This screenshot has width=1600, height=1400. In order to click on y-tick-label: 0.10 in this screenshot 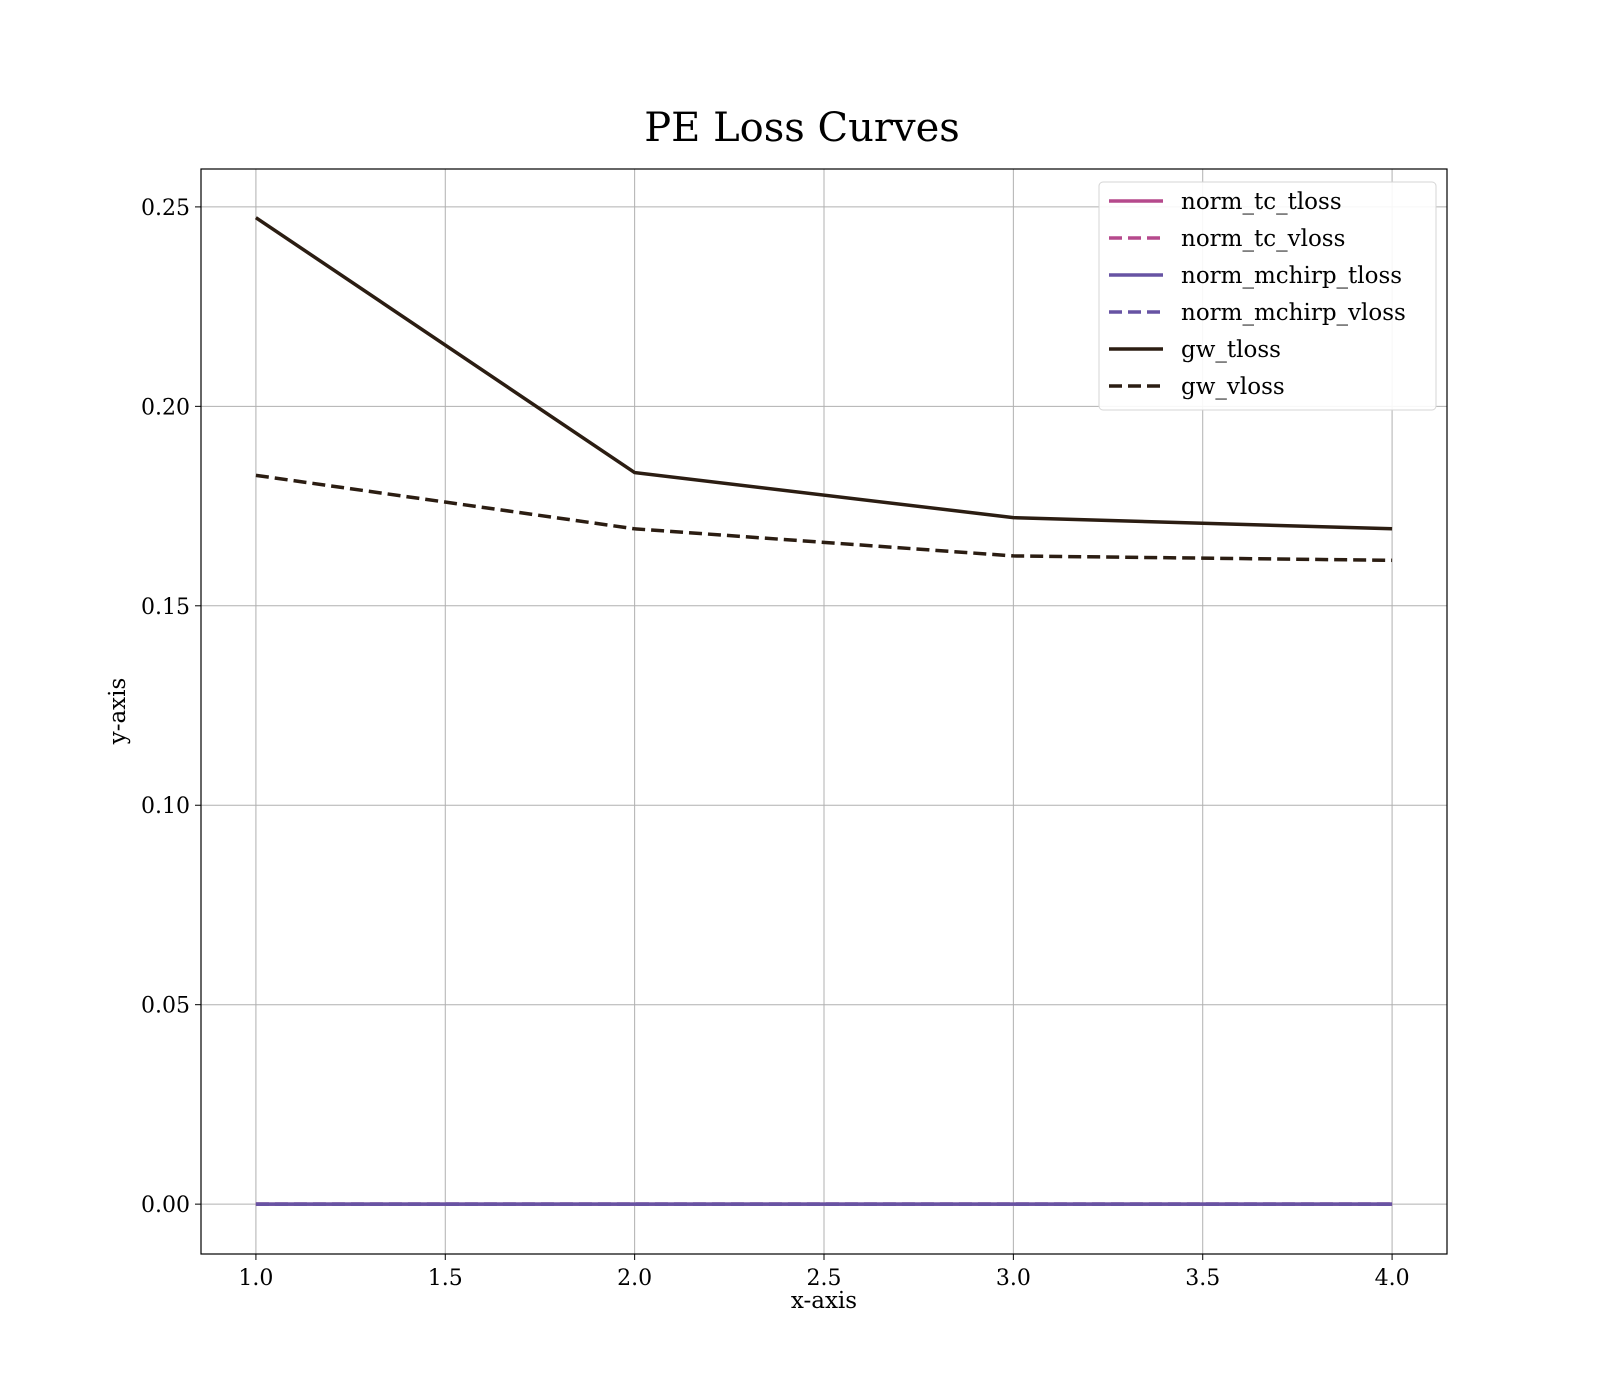, I will do `click(165, 806)`.